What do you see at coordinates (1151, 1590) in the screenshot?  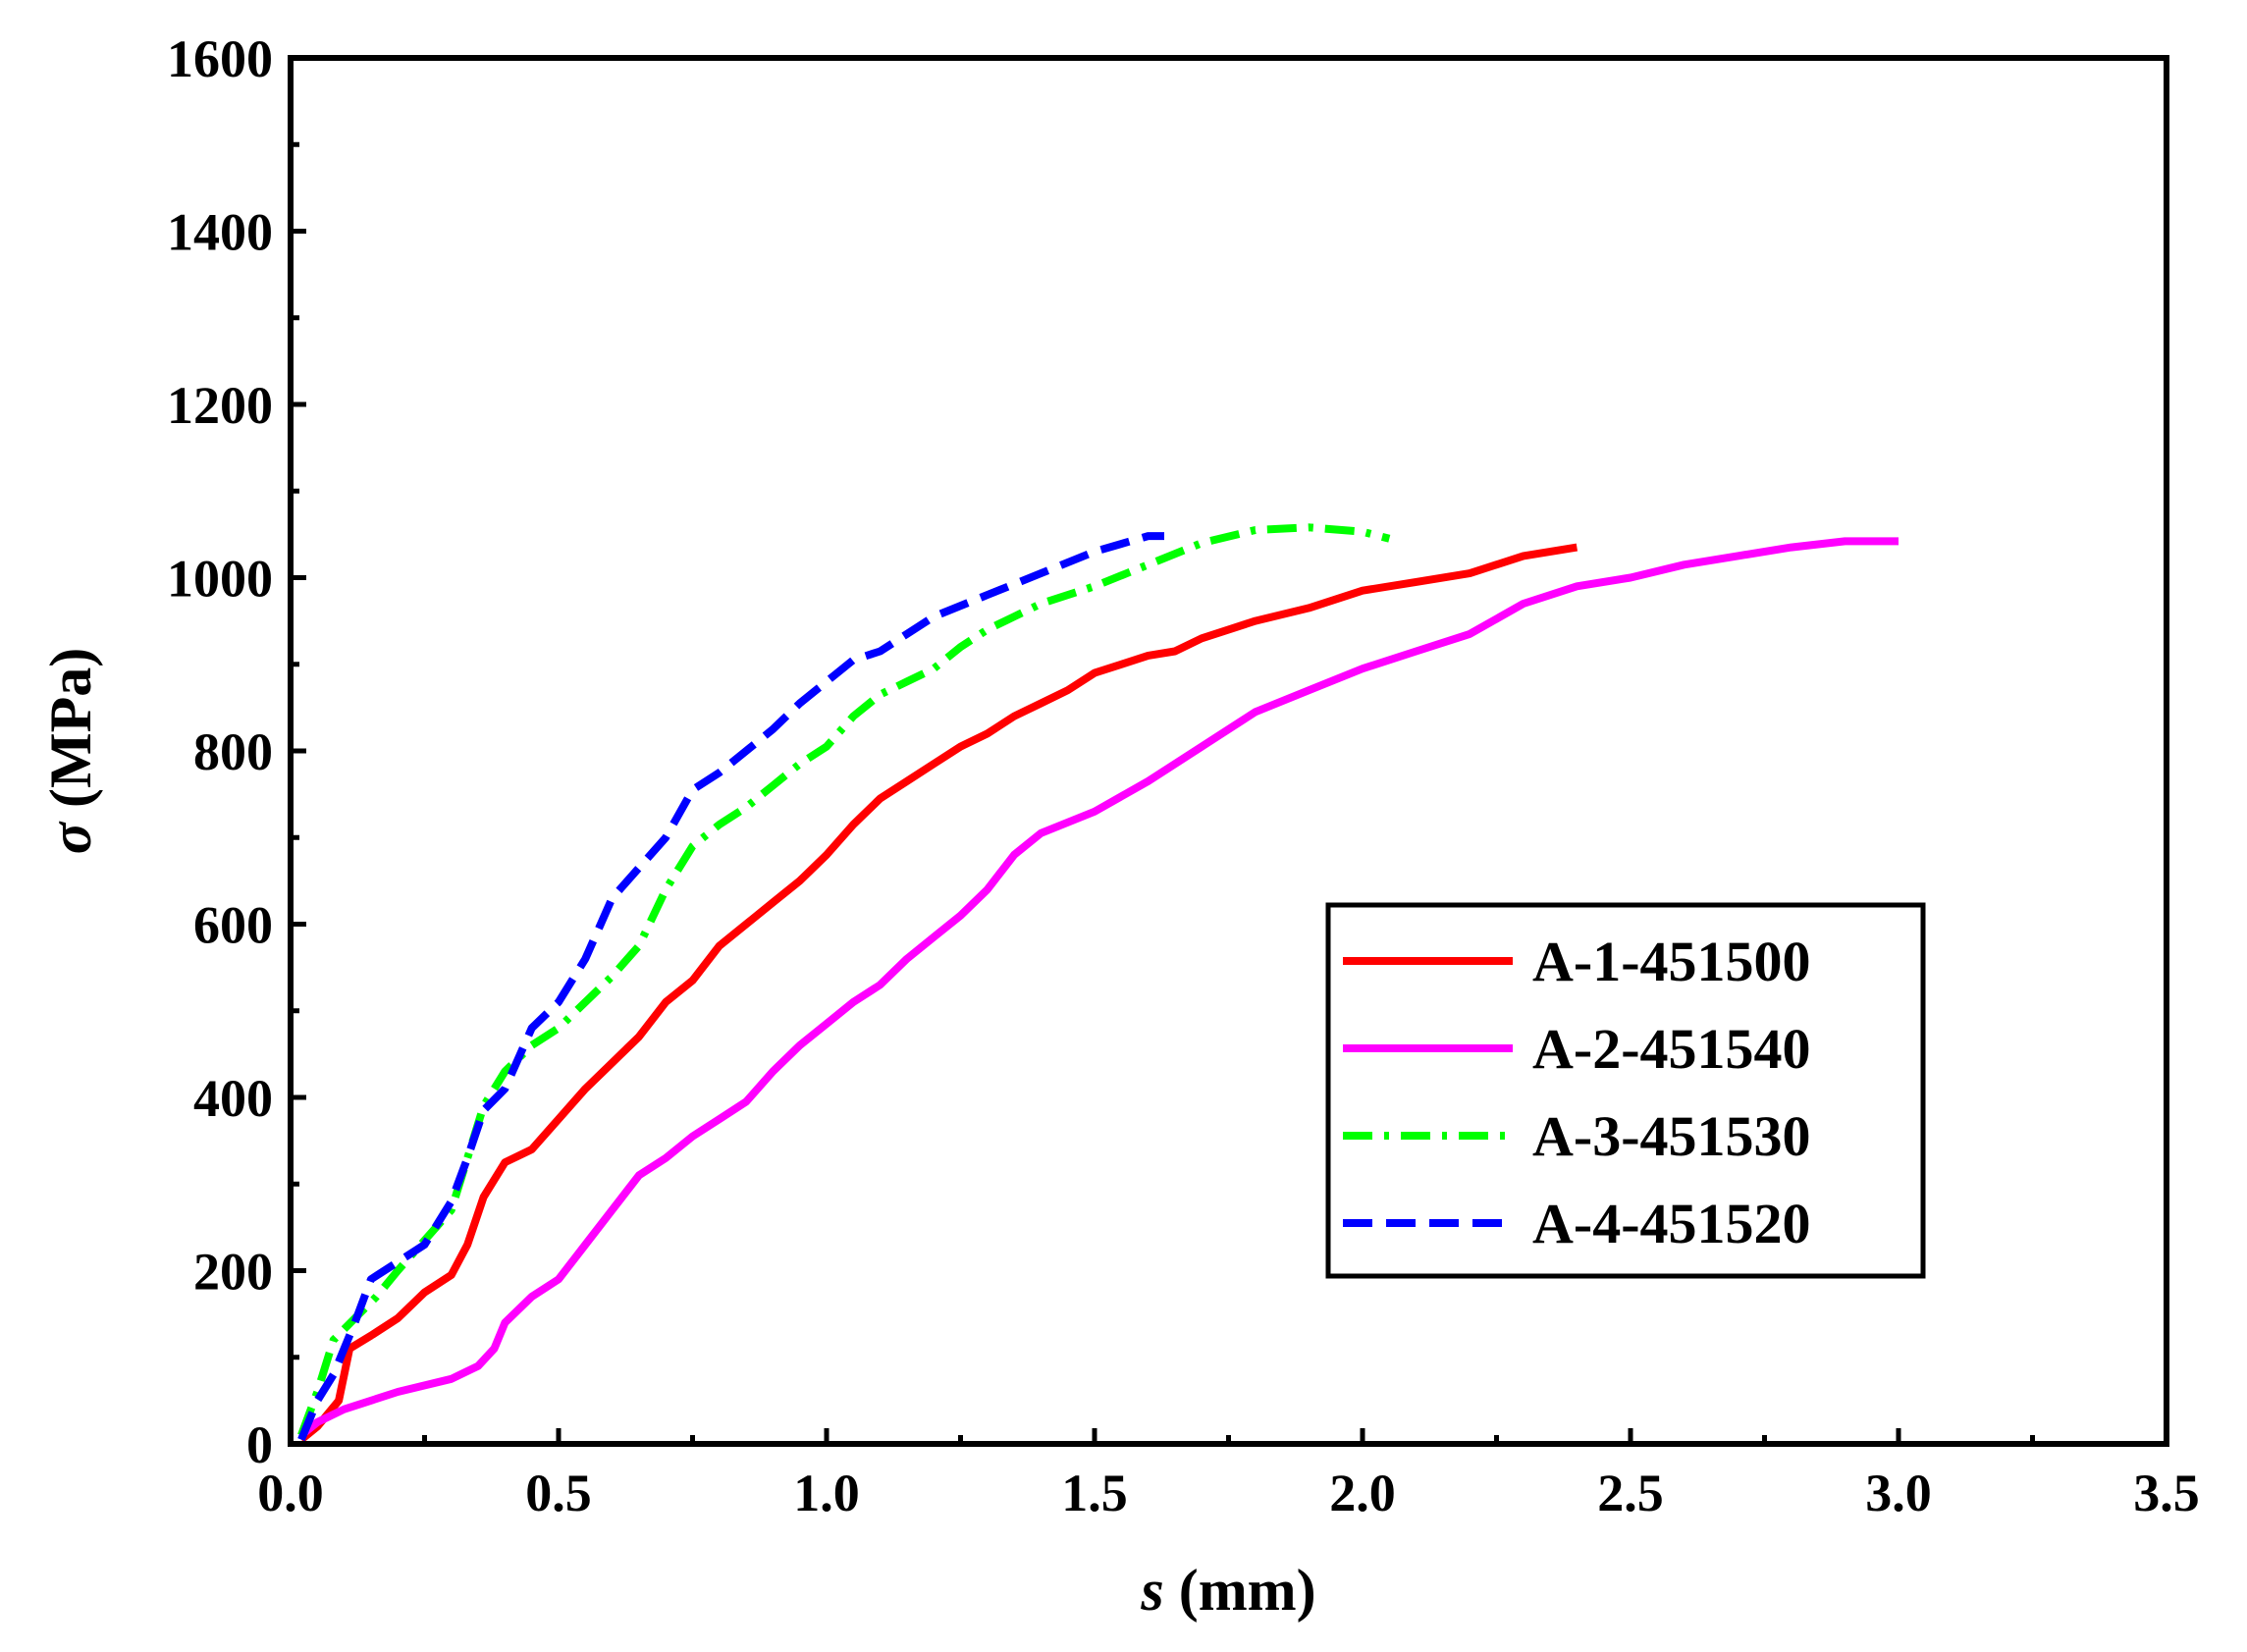 I see `x-axis-symbol: s` at bounding box center [1151, 1590].